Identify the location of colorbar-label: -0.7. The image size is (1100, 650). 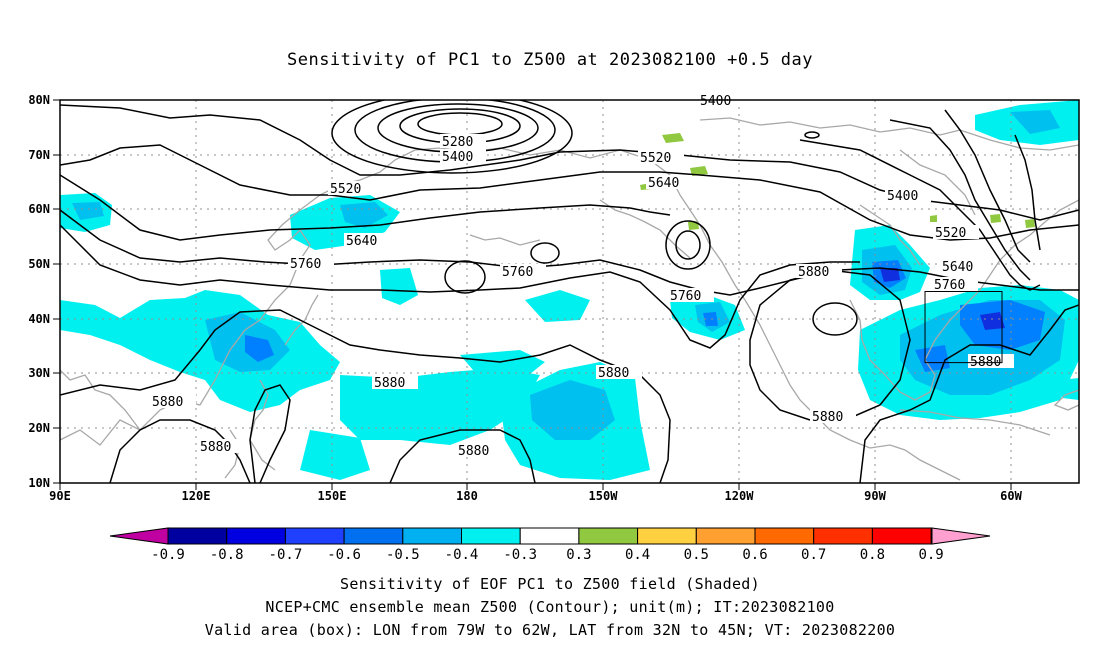
(286, 555).